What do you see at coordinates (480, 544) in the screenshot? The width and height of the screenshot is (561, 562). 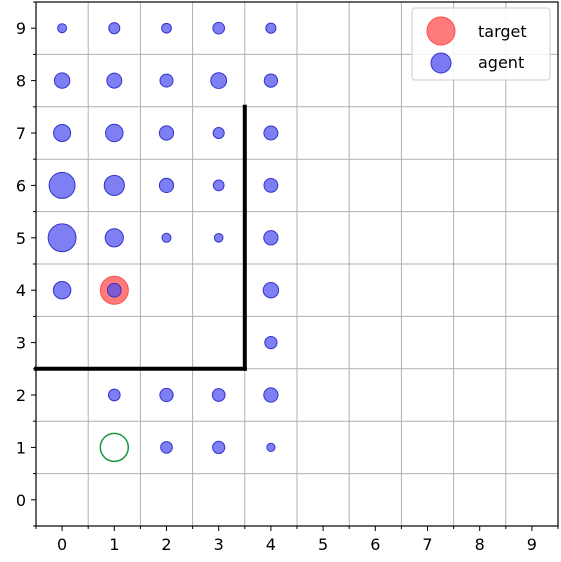 I see `x-tick-label: 8` at bounding box center [480, 544].